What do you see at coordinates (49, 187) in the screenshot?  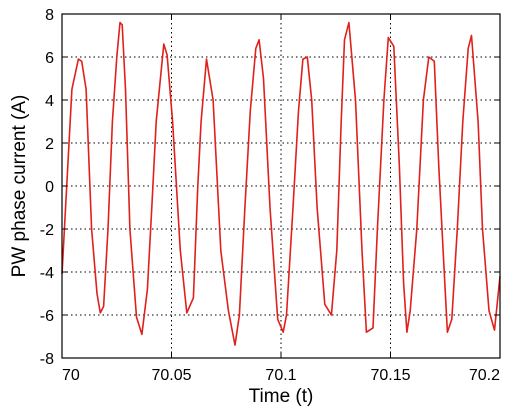 I see `y-tick-label: 0` at bounding box center [49, 187].